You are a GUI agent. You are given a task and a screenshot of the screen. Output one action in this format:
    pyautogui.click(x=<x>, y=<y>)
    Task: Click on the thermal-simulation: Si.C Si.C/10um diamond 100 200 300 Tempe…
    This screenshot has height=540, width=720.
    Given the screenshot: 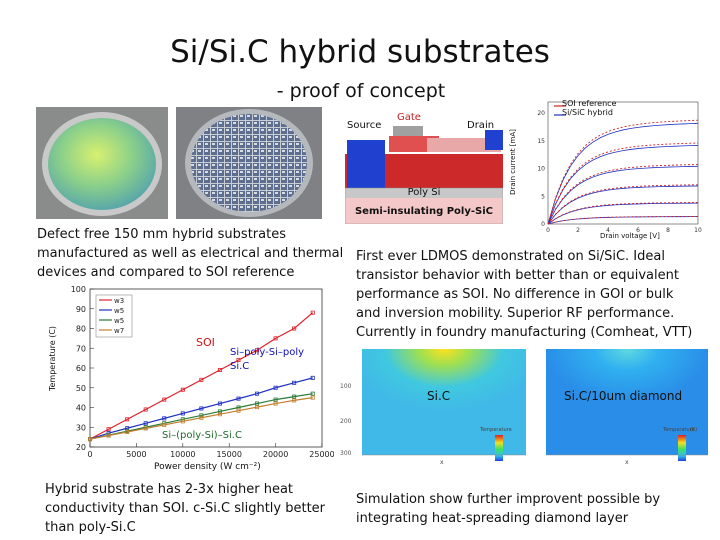 What is the action you would take?
    pyautogui.click(x=526, y=409)
    